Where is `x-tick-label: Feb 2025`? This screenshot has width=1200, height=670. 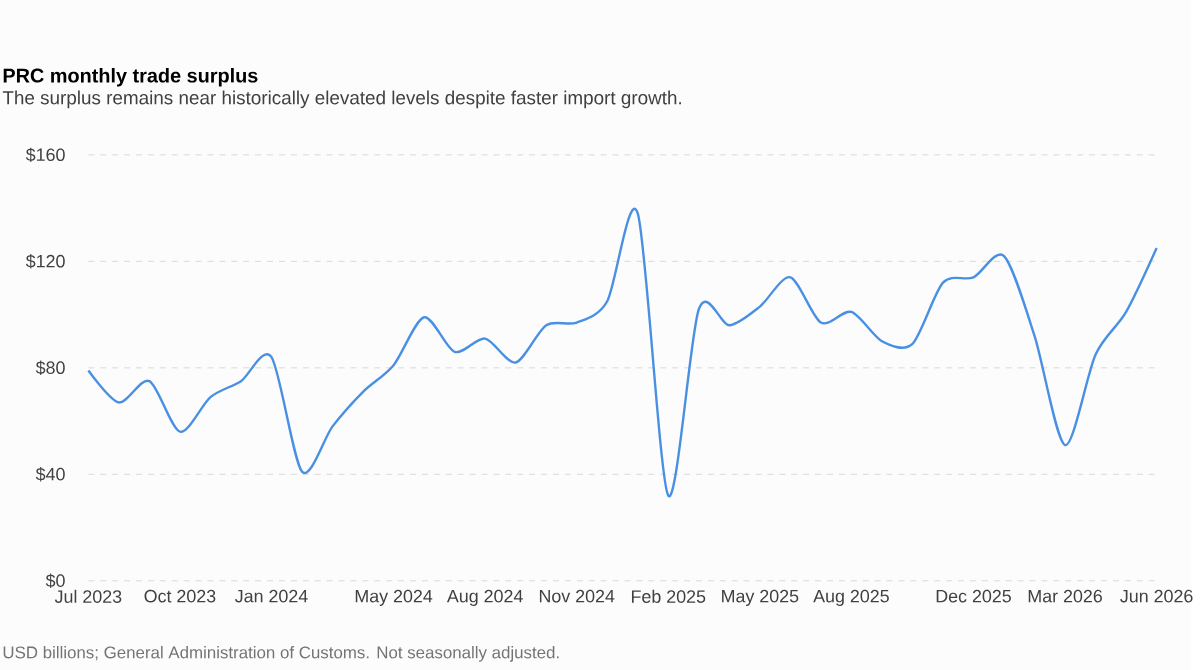 x-tick-label: Feb 2025 is located at coordinates (668, 596).